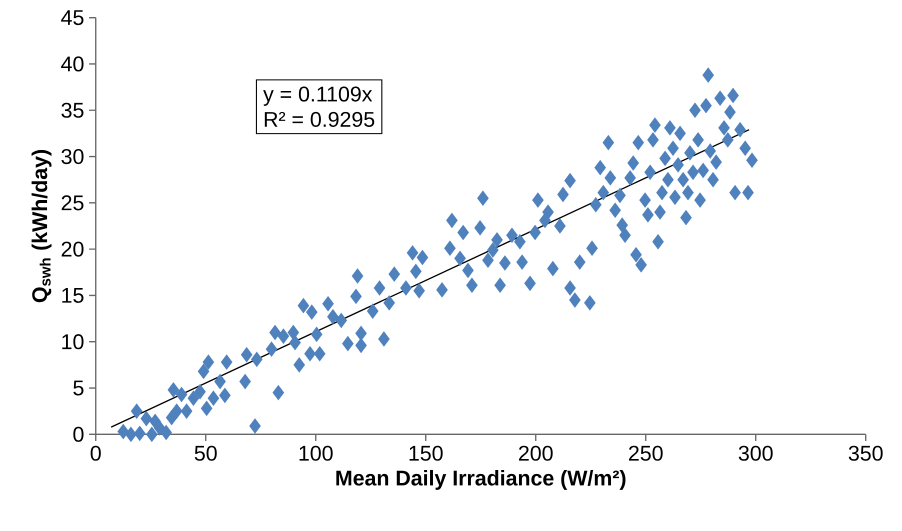 This screenshot has height=531, width=902. I want to click on x-tick-label: 300, so click(755, 453).